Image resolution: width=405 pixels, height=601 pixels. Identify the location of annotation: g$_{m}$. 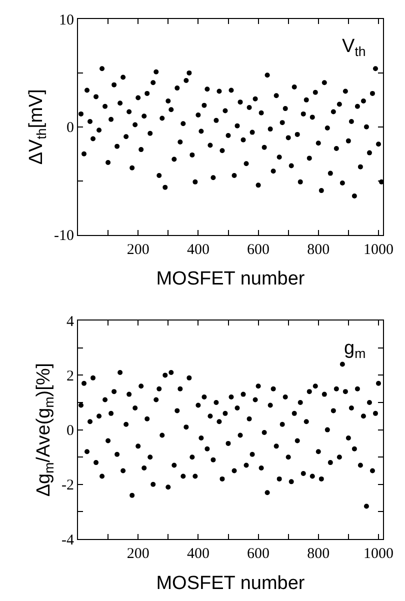
(355, 349).